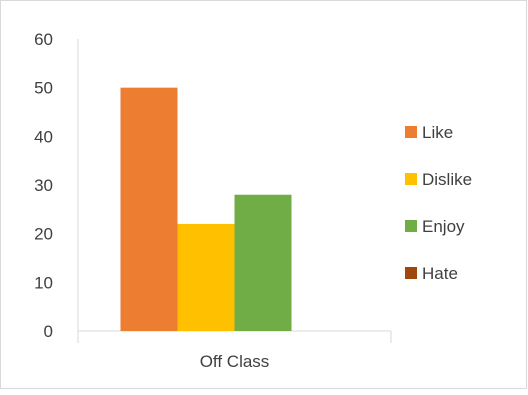 This screenshot has width=528, height=395. I want to click on bar-like, so click(149, 209).